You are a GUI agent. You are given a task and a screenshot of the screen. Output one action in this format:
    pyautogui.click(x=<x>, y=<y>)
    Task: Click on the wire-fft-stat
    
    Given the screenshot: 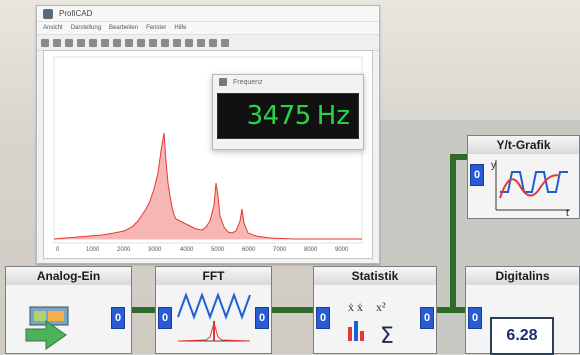 What is the action you would take?
    pyautogui.click(x=291, y=310)
    